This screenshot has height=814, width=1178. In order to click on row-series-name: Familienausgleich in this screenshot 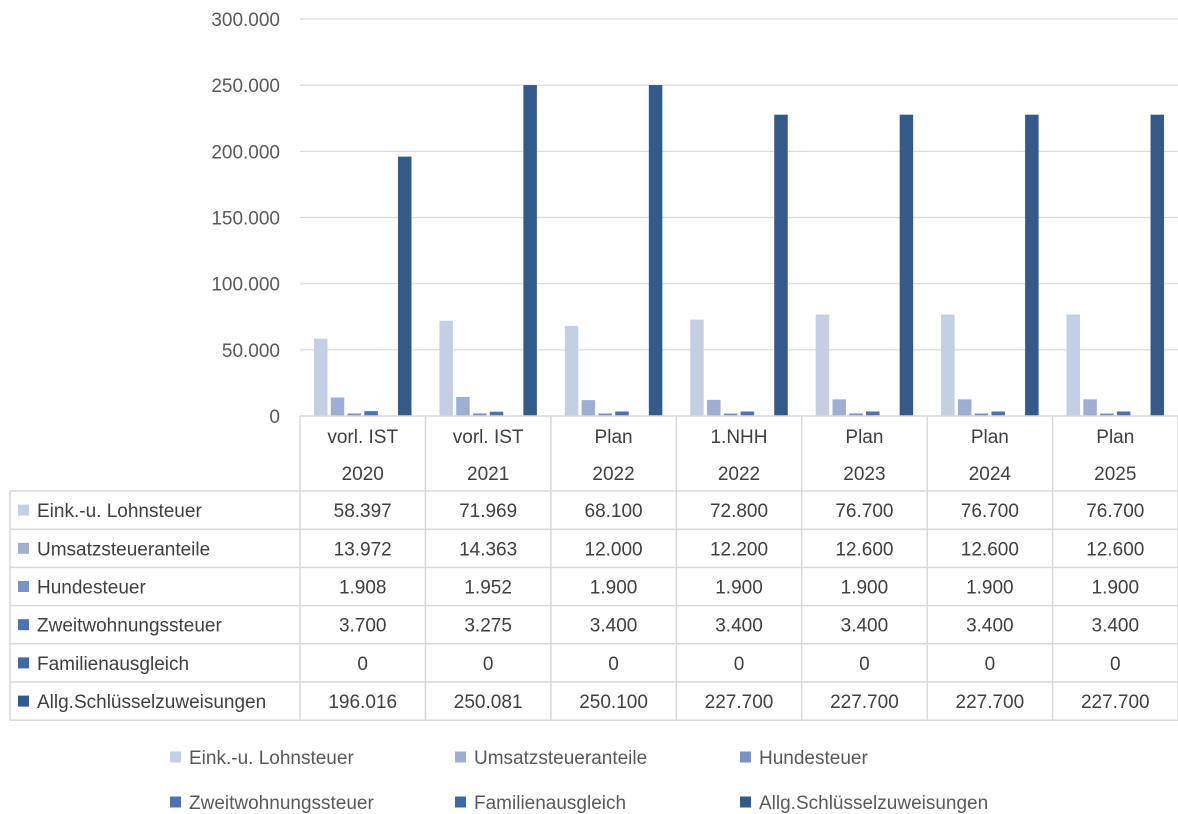, I will do `click(113, 664)`.